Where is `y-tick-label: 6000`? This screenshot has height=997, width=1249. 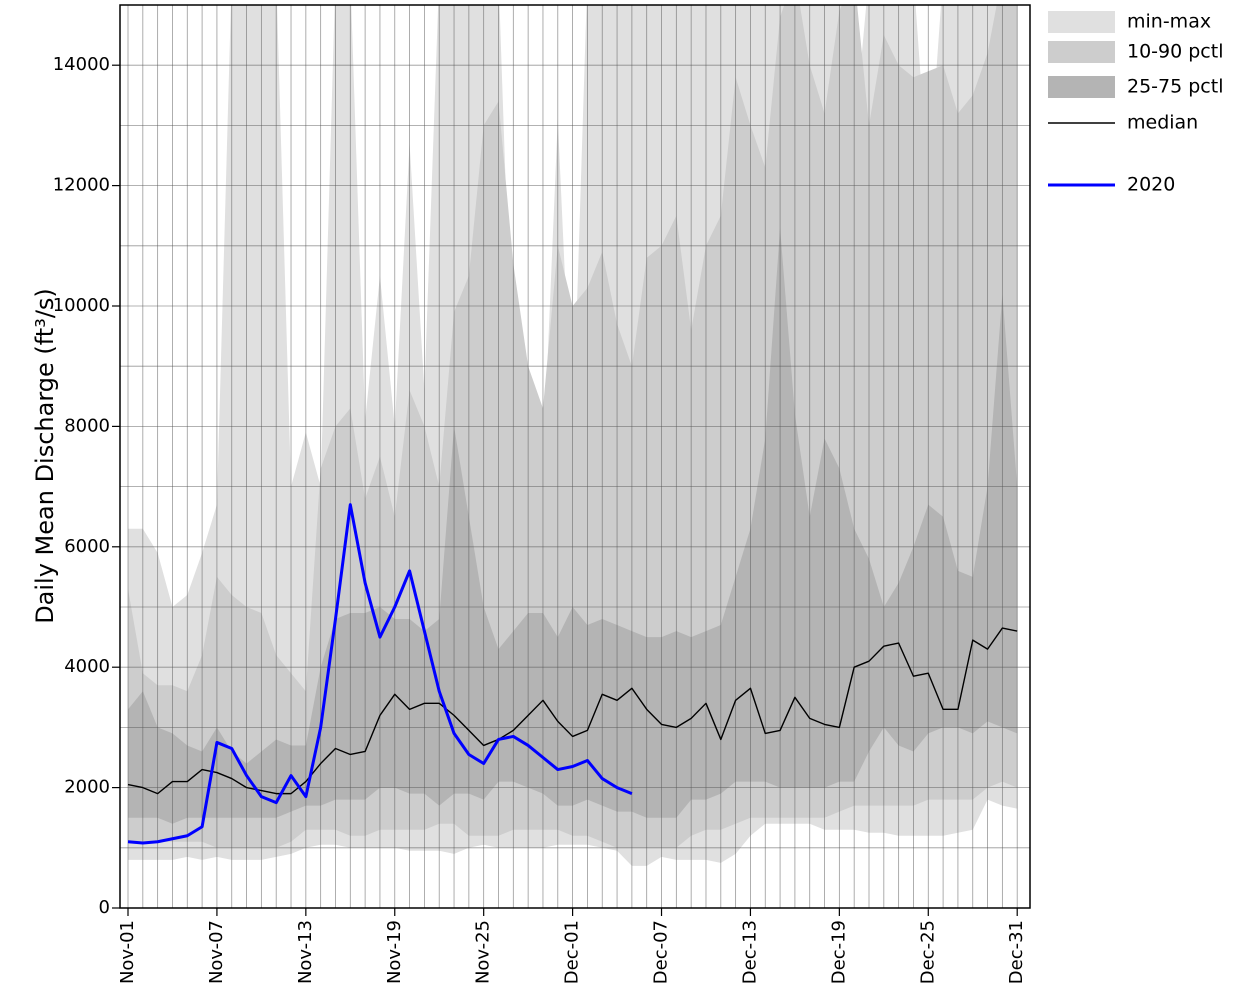
y-tick-label: 6000 is located at coordinates (87, 546).